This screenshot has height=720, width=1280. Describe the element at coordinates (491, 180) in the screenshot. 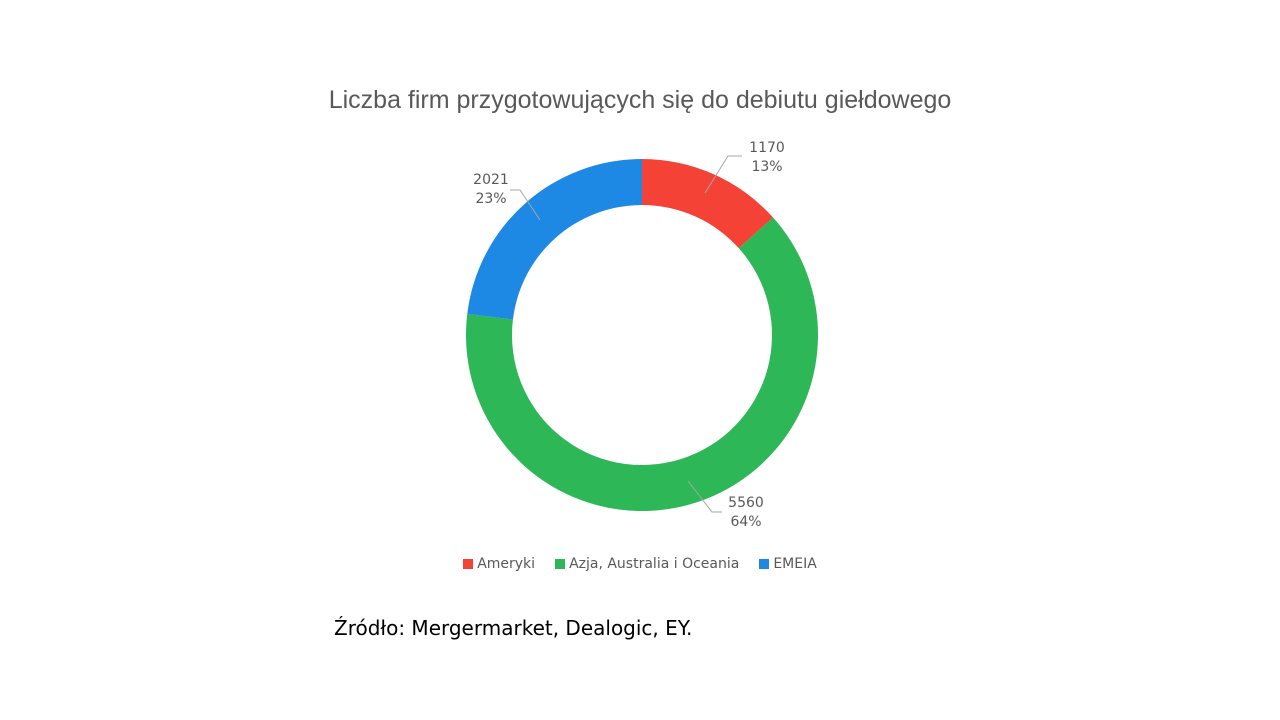

I see `label-emeia-value: 2021` at that location.